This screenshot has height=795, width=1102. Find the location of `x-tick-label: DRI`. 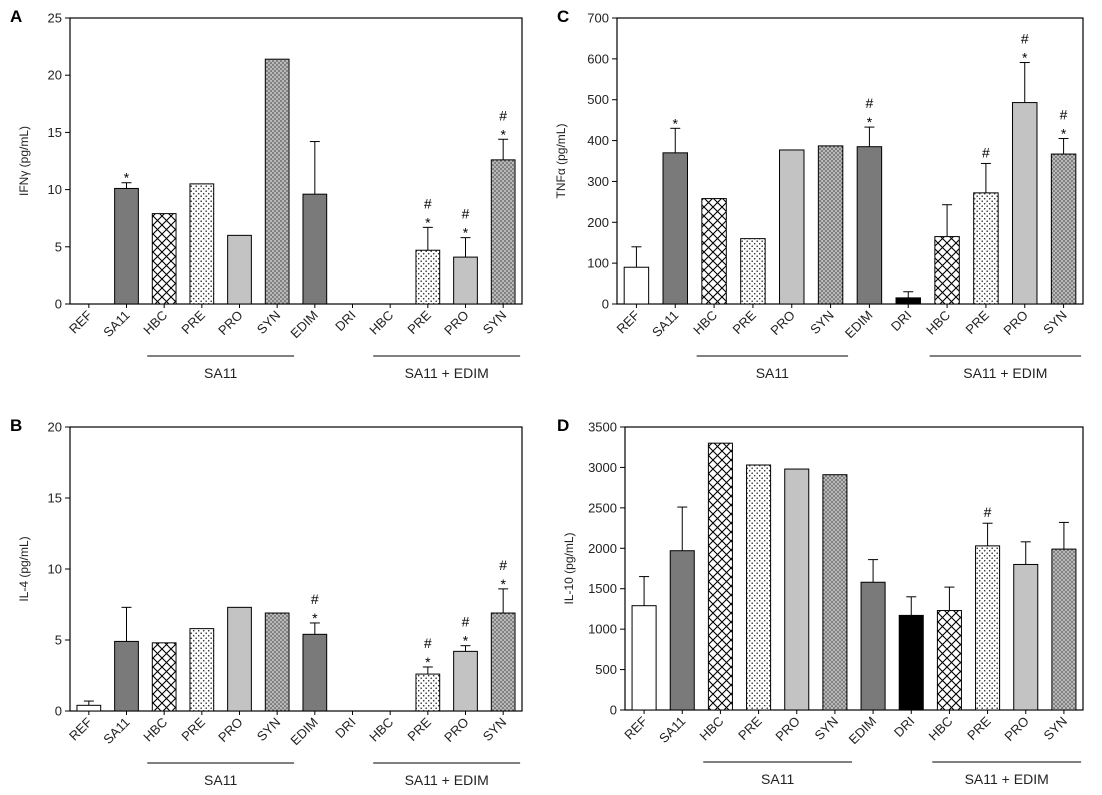

x-tick-label: DRI is located at coordinates (345, 728).